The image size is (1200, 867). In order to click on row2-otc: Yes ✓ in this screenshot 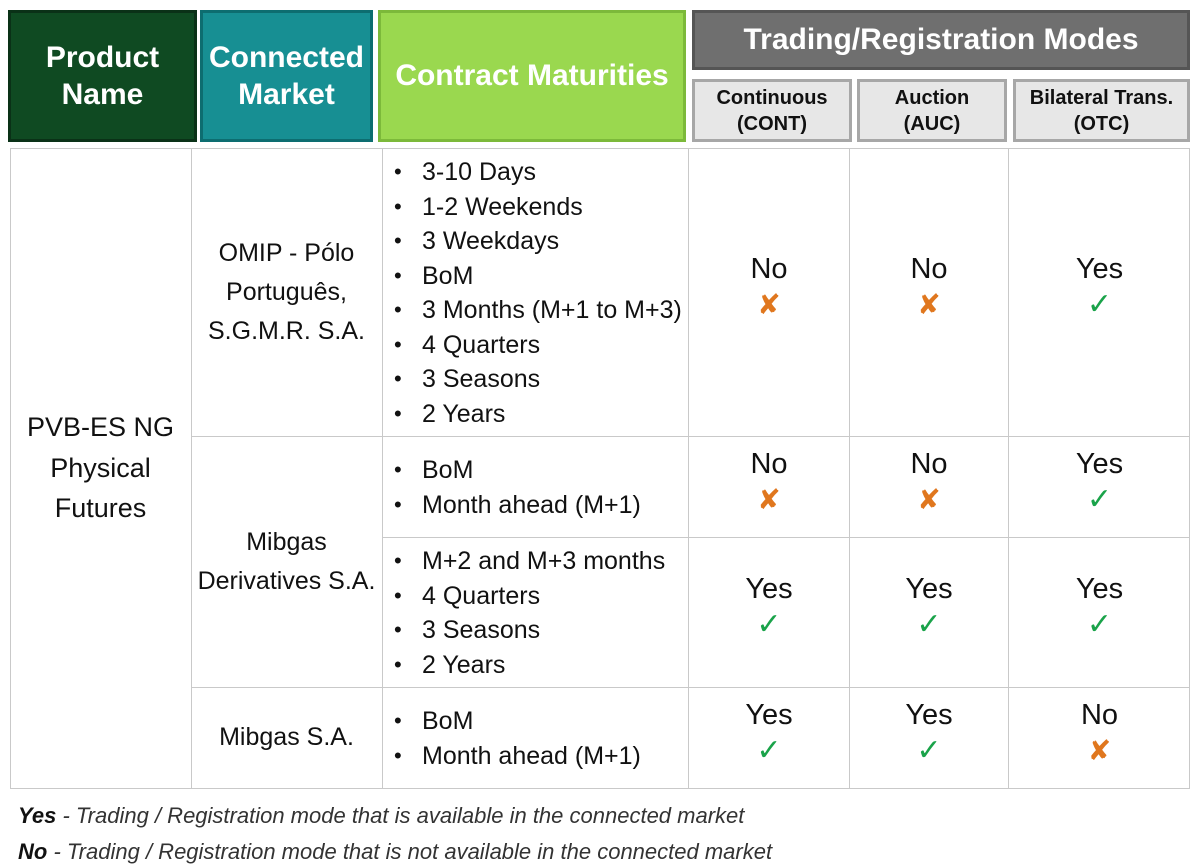, I will do `click(1099, 483)`.